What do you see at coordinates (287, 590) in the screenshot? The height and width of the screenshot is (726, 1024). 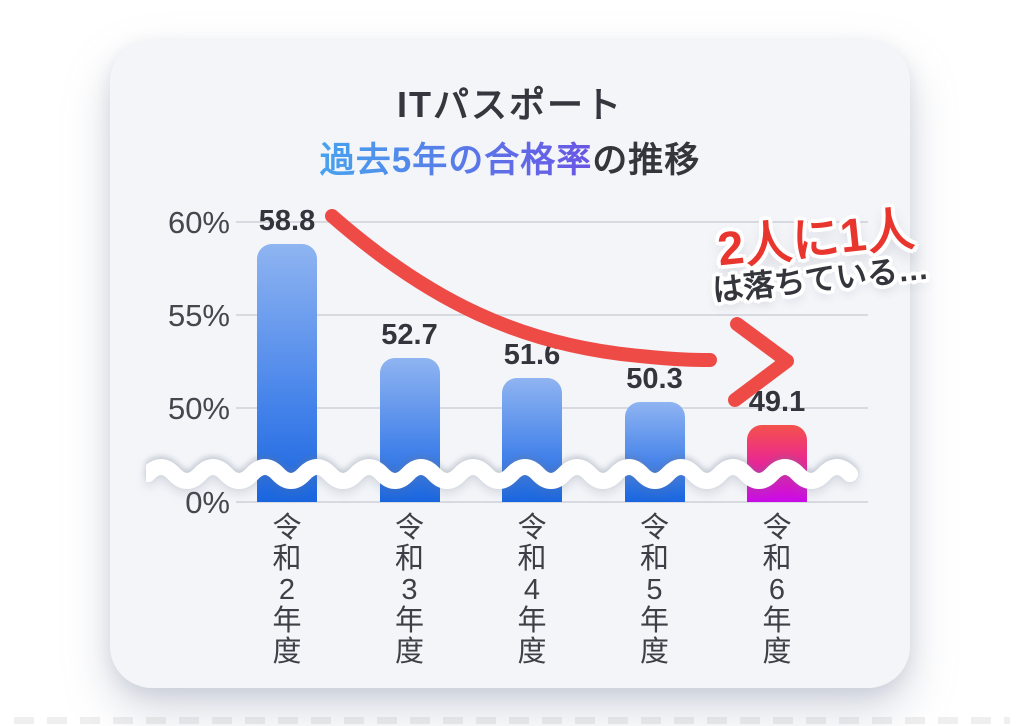 I see `x-axis-label-char: 2` at bounding box center [287, 590].